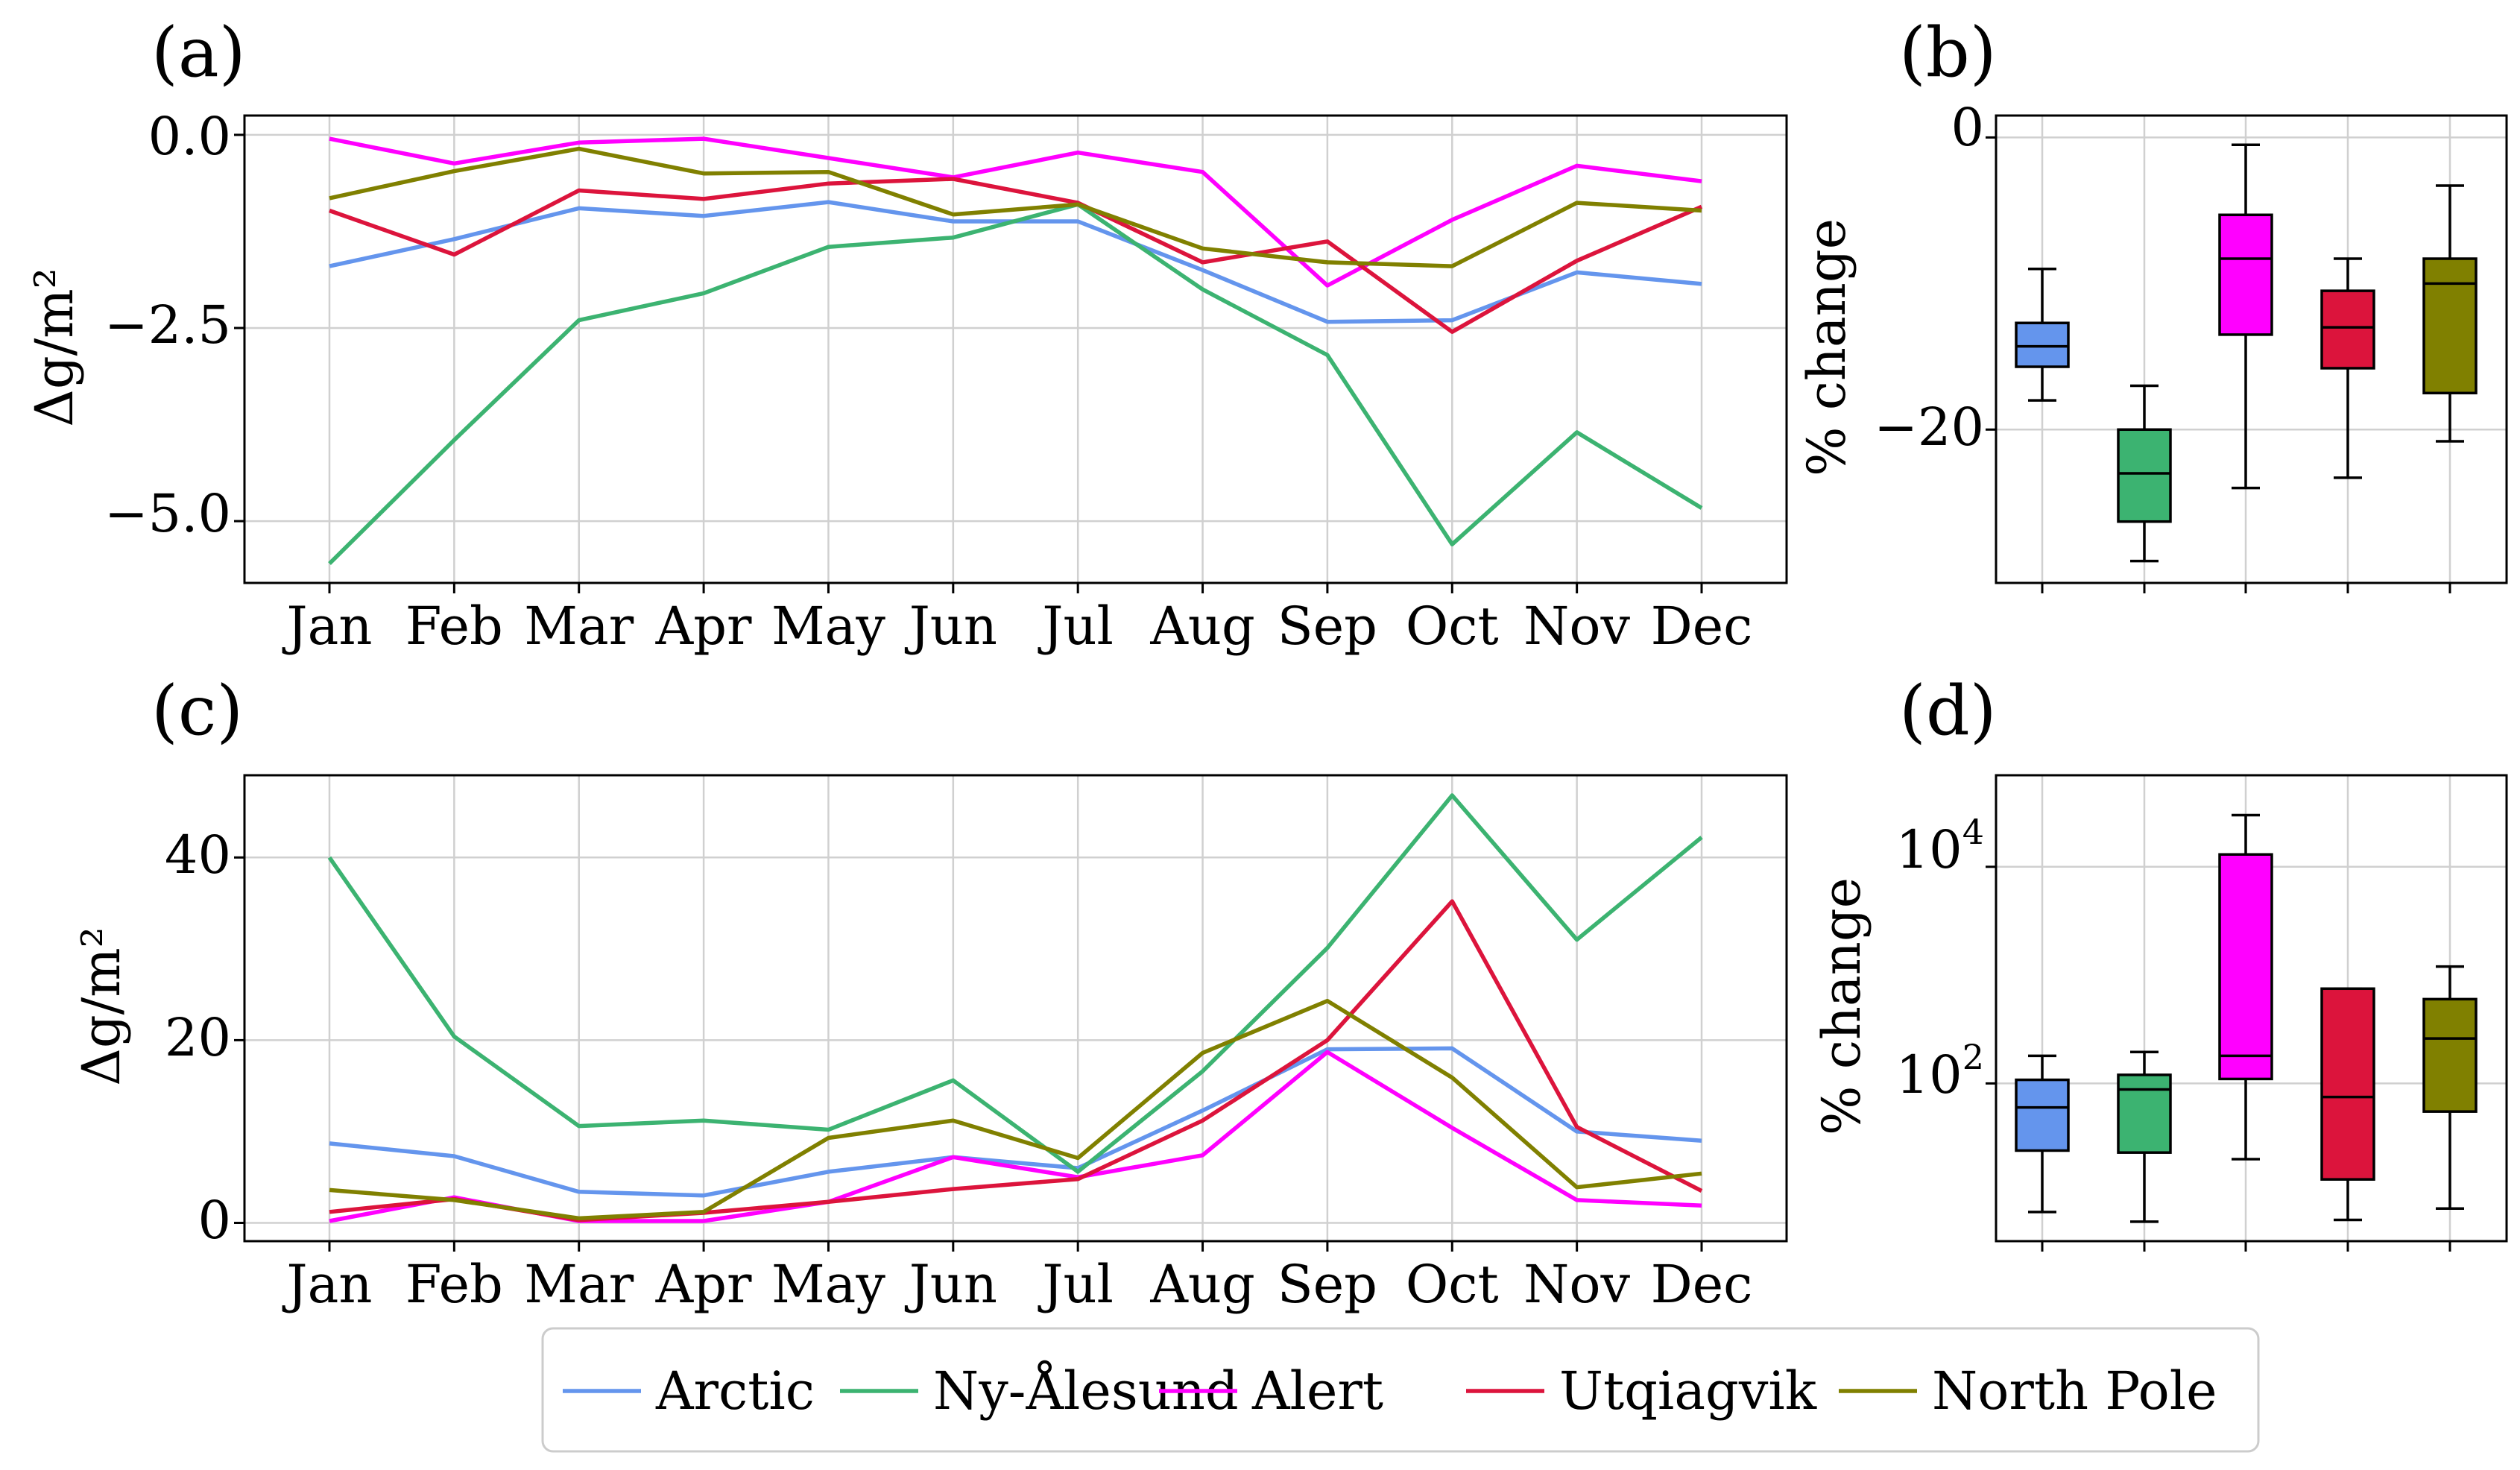  I want to click on panel-b-box-ny-lesund, so click(2144, 473).